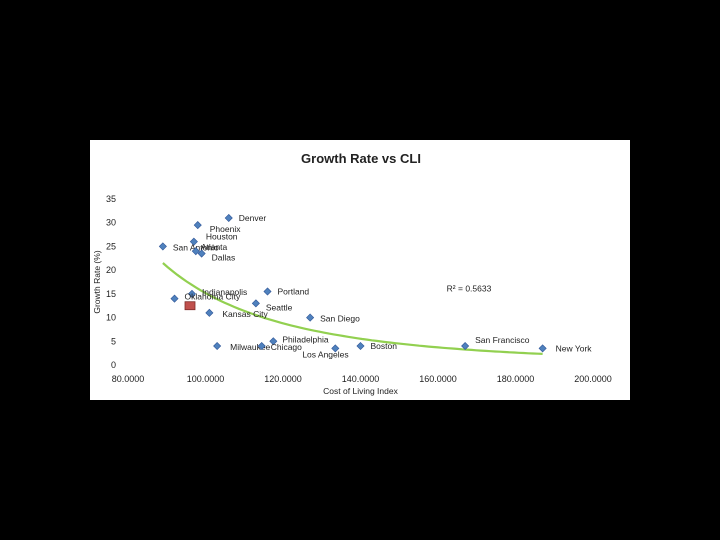 The width and height of the screenshot is (720, 540). What do you see at coordinates (253, 218) in the screenshot?
I see `data-label-denver: Denver` at bounding box center [253, 218].